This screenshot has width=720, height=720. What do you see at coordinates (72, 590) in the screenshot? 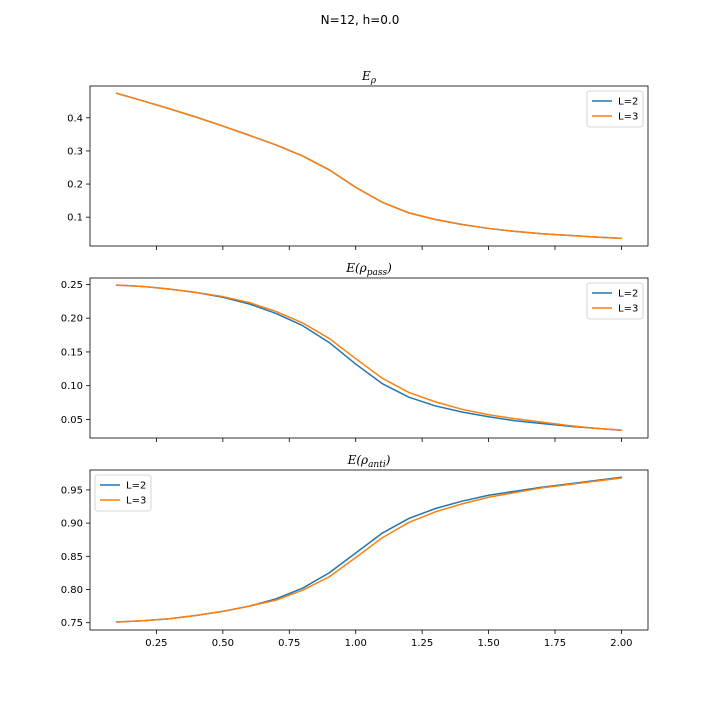
I see `y-tick-label: 0.80` at bounding box center [72, 590].